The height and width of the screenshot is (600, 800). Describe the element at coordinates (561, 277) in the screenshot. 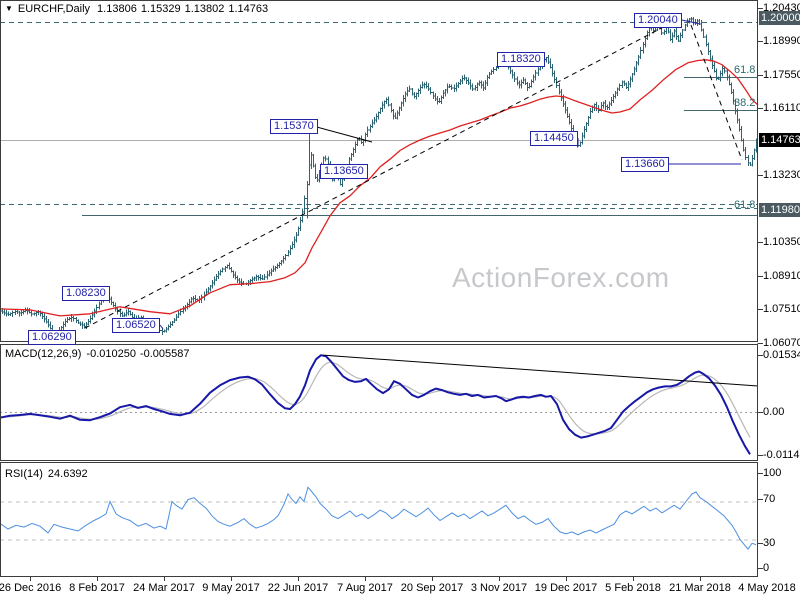

I see `watermark: ActionForex.com` at that location.